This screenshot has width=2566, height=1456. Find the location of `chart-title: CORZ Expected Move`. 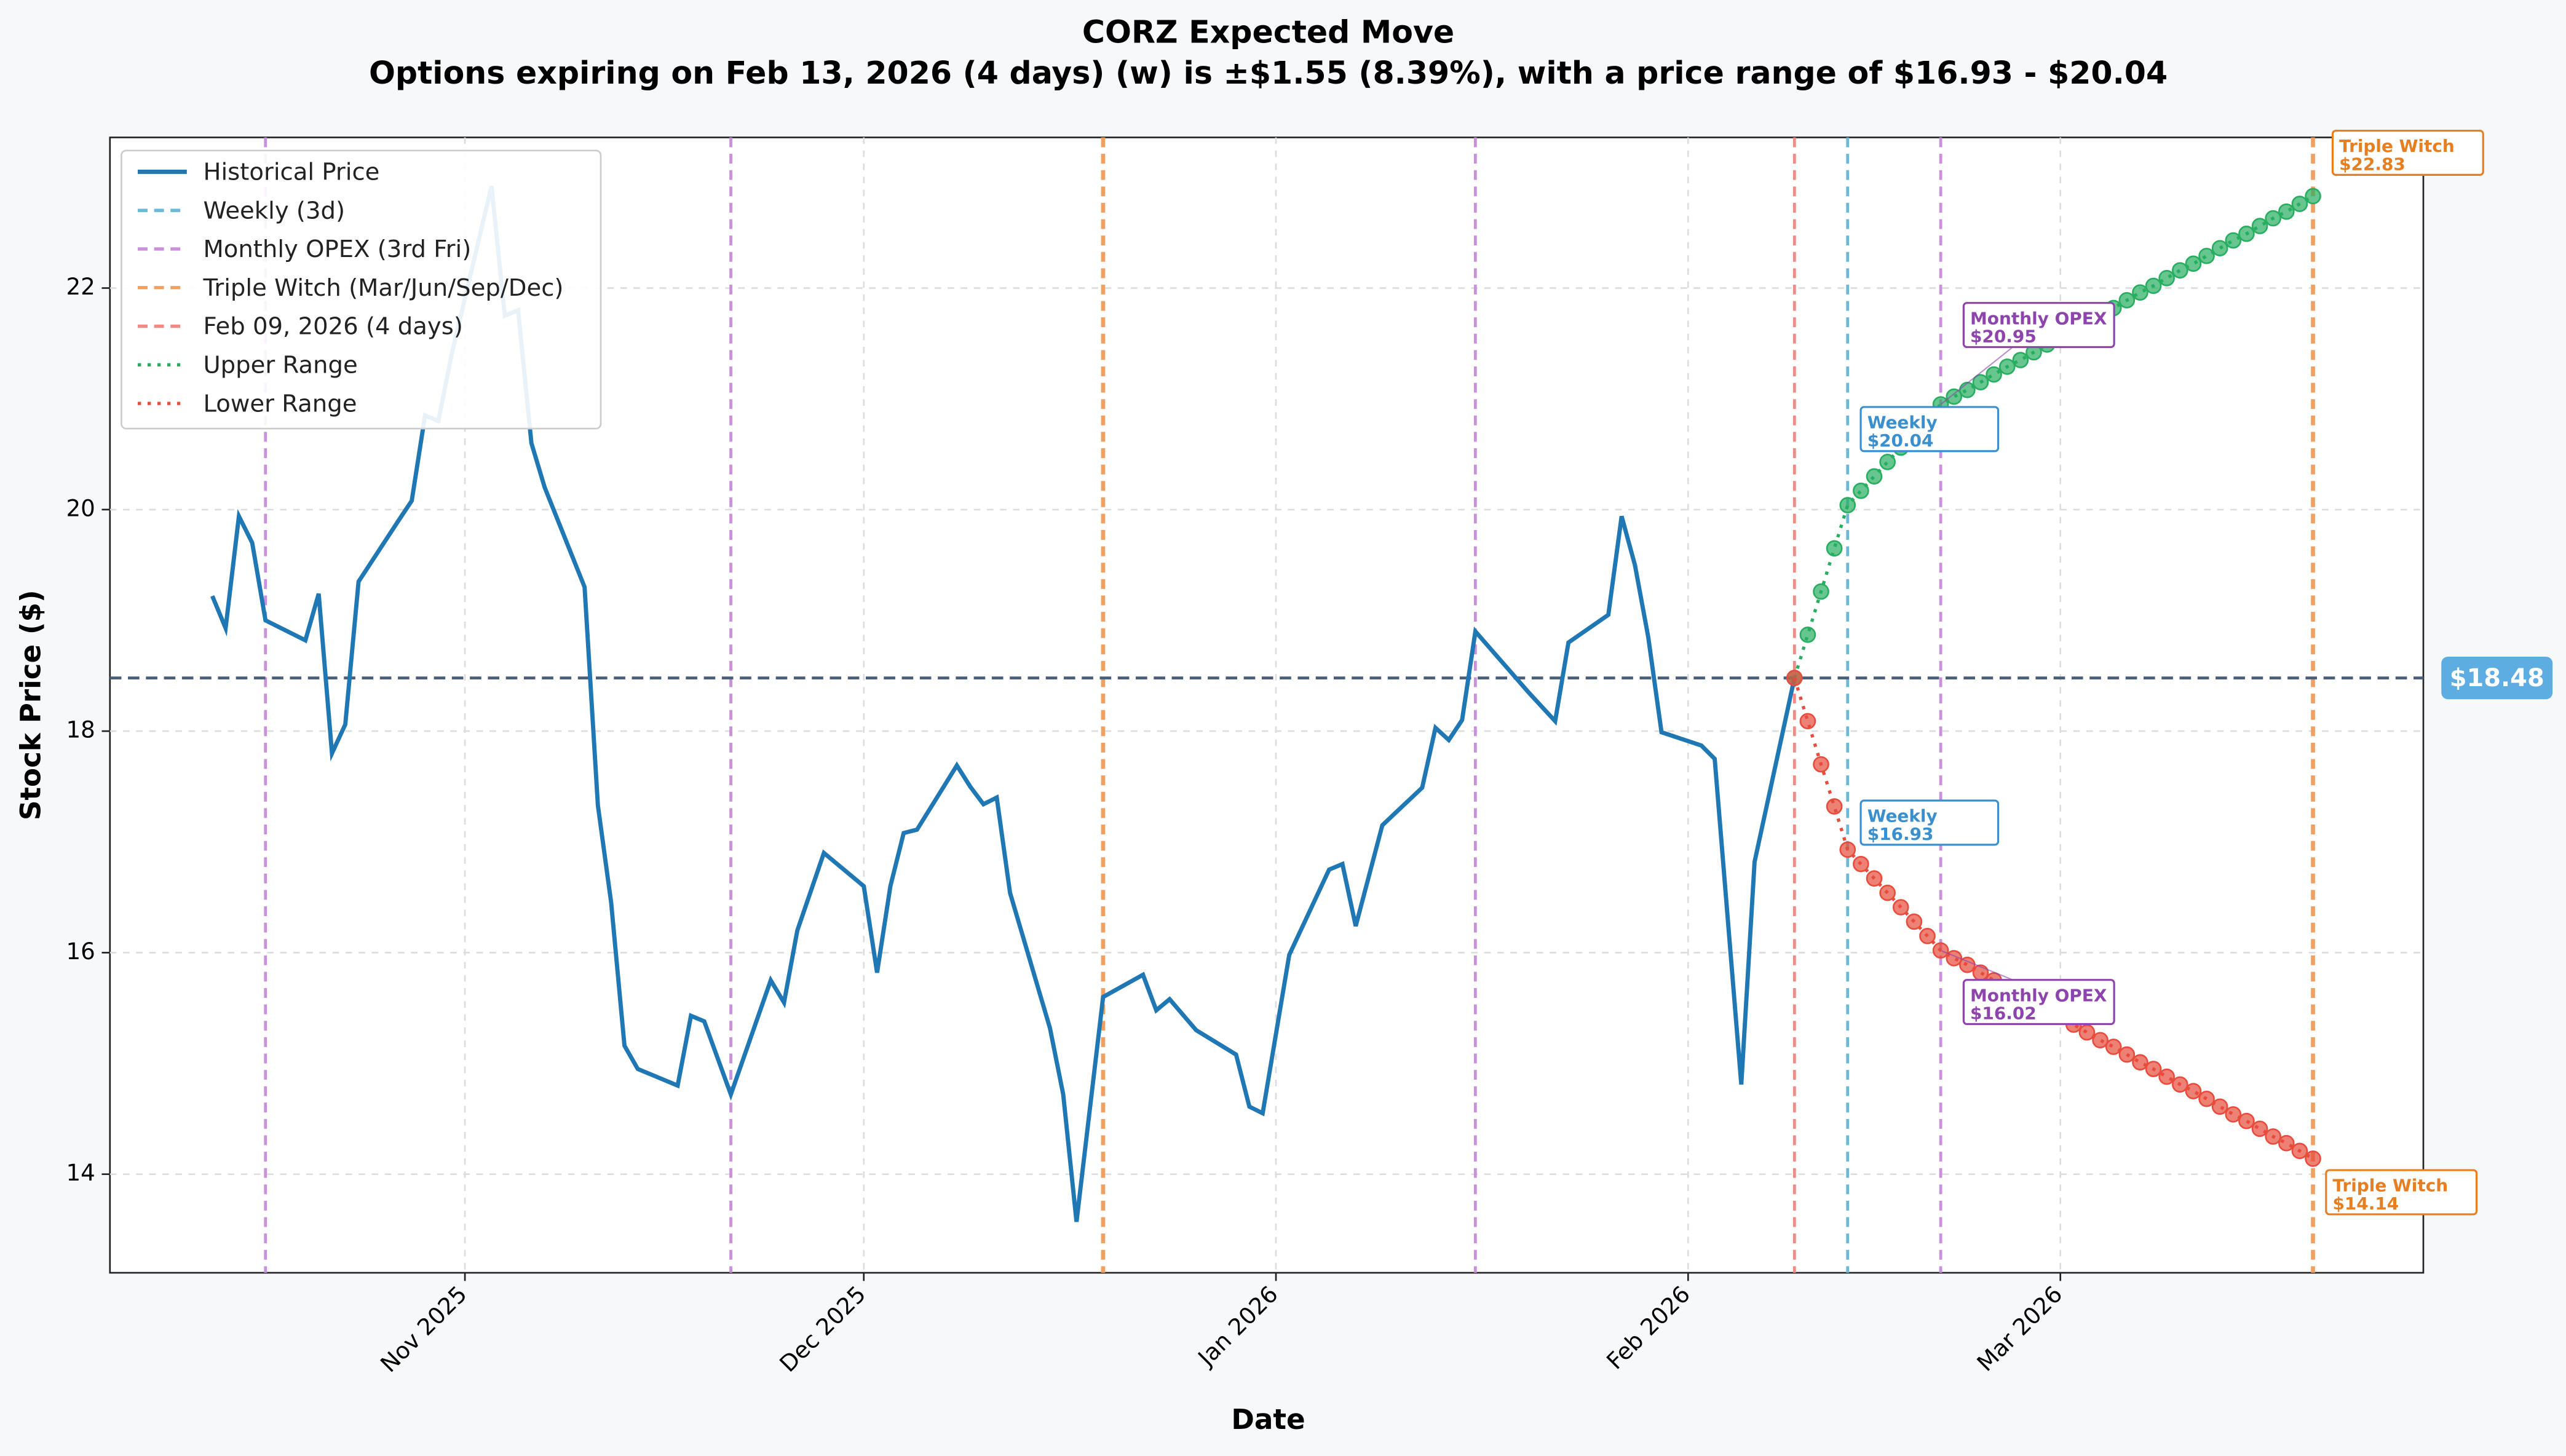

chart-title: CORZ Expected Move is located at coordinates (1268, 32).